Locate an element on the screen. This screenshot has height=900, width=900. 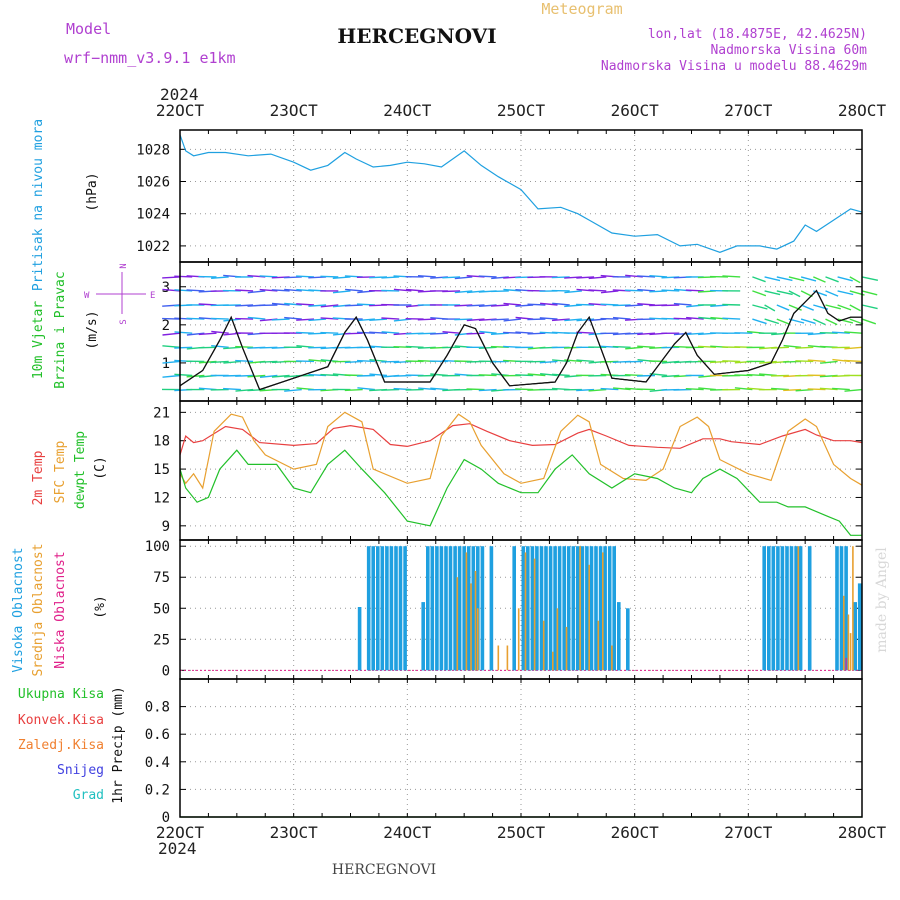
pressure-unit: (hPa) is located at coordinates (92, 191).